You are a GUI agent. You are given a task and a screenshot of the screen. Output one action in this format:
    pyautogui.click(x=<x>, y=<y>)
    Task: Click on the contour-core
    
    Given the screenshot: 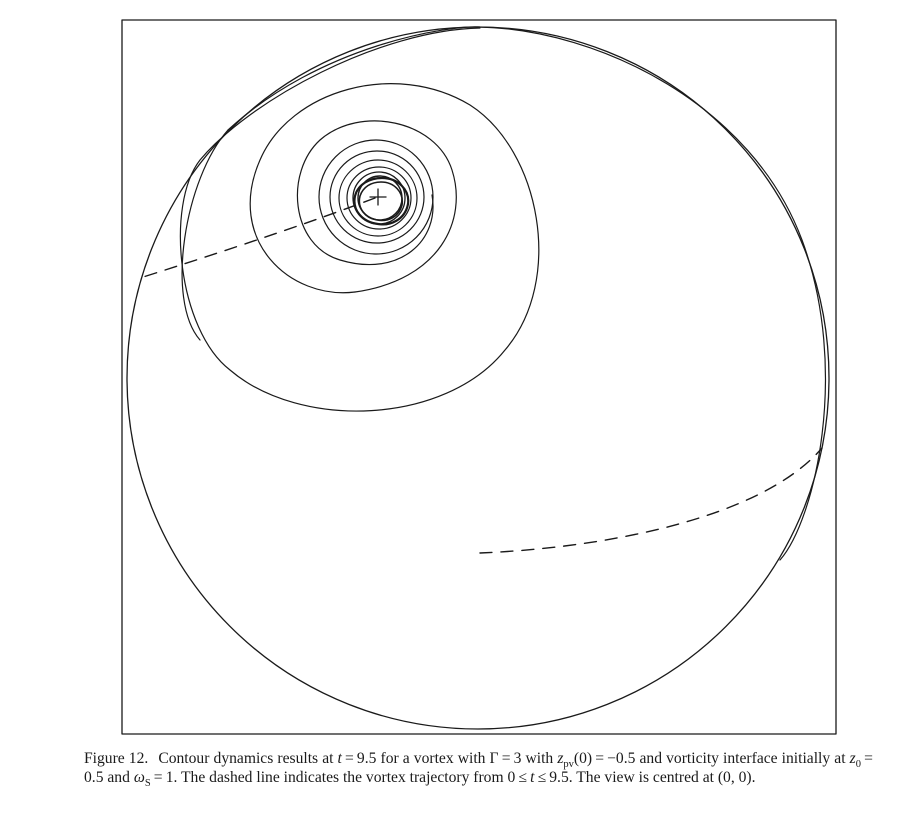 What is the action you would take?
    pyautogui.click(x=381, y=201)
    